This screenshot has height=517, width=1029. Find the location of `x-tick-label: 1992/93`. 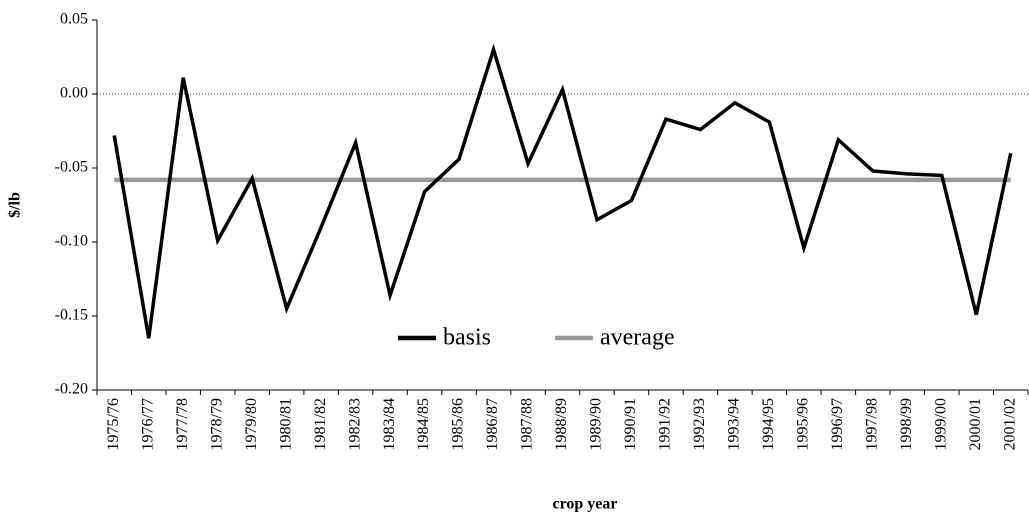

x-tick-label: 1992/93 is located at coordinates (699, 424).